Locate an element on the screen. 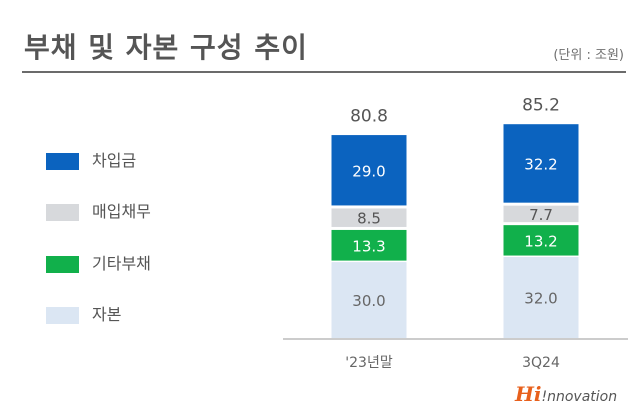 The image size is (640, 413). data-label-3q24-s2: 7.7 is located at coordinates (541, 215).